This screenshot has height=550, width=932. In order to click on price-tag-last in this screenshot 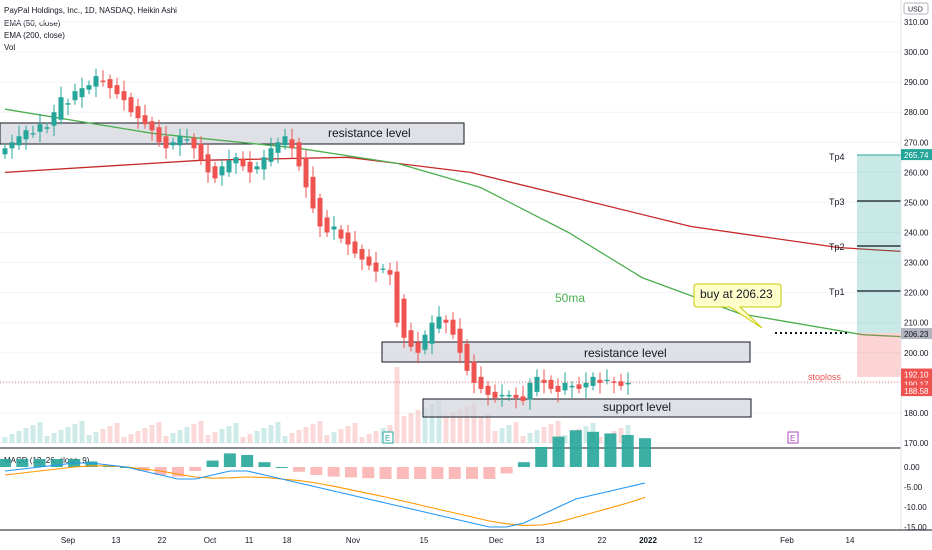, I will do `click(916, 374)`.